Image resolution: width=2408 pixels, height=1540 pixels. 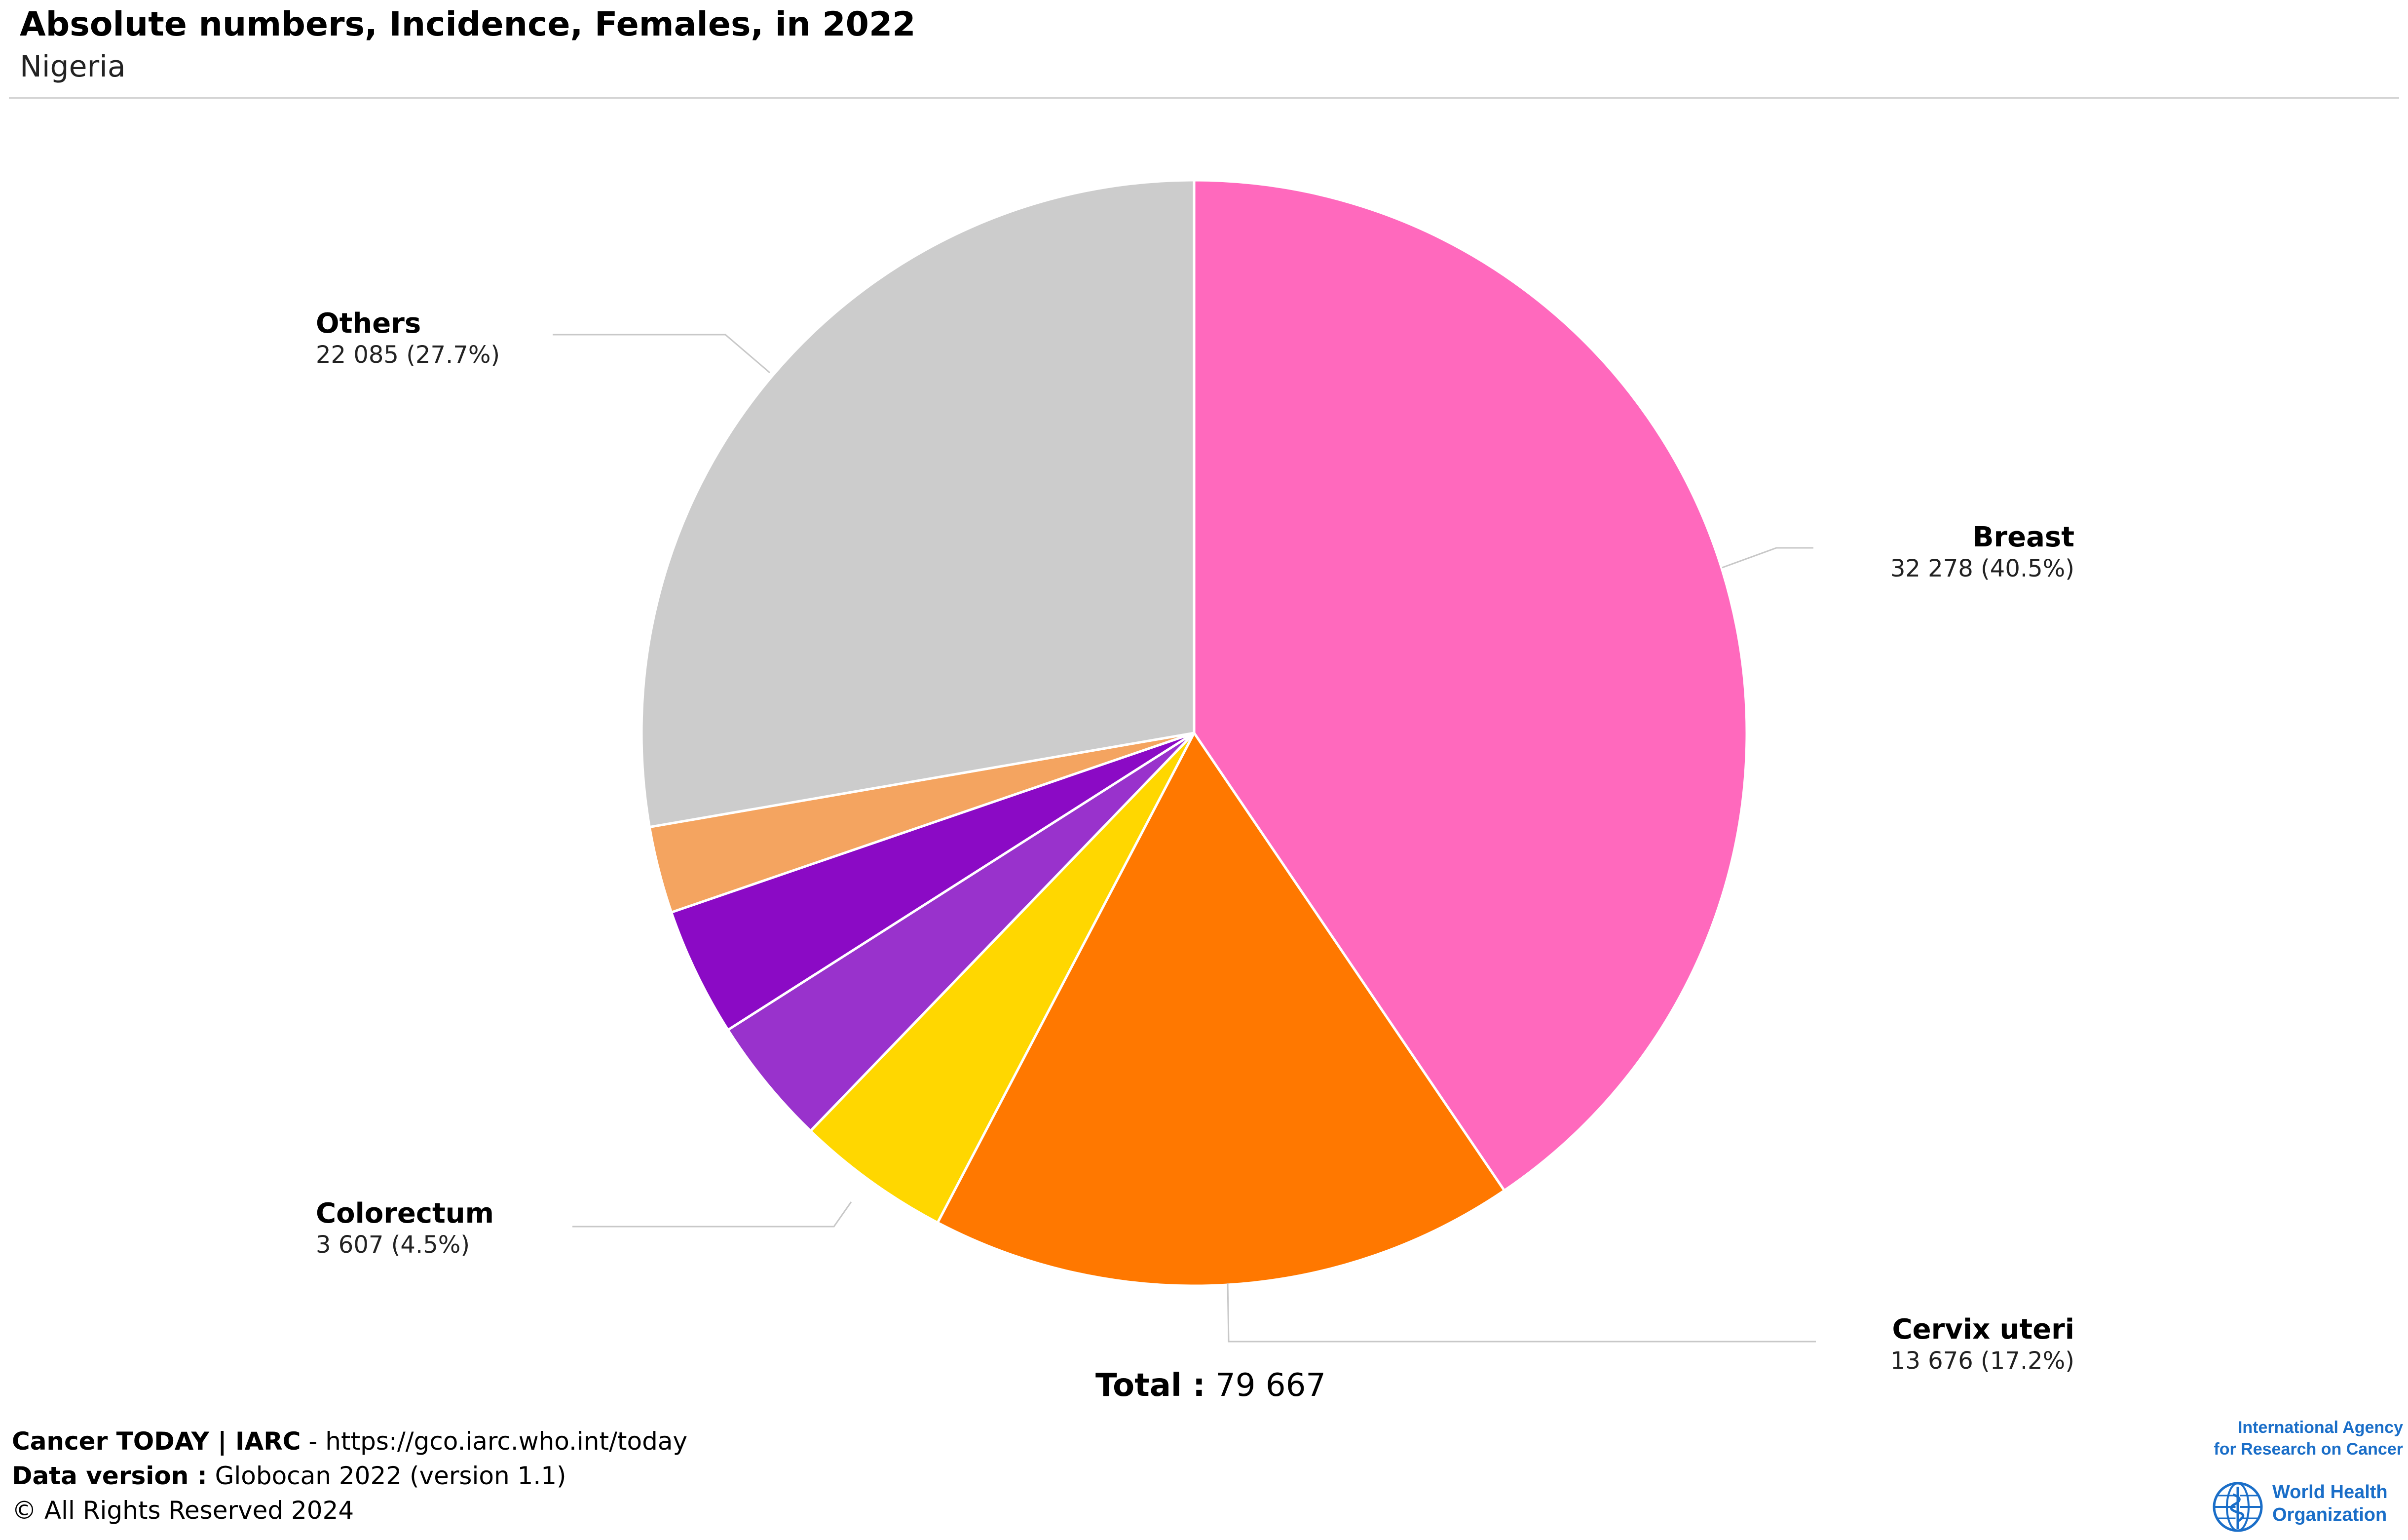 What do you see at coordinates (1522, 1313) in the screenshot?
I see `leader-line-cervix` at bounding box center [1522, 1313].